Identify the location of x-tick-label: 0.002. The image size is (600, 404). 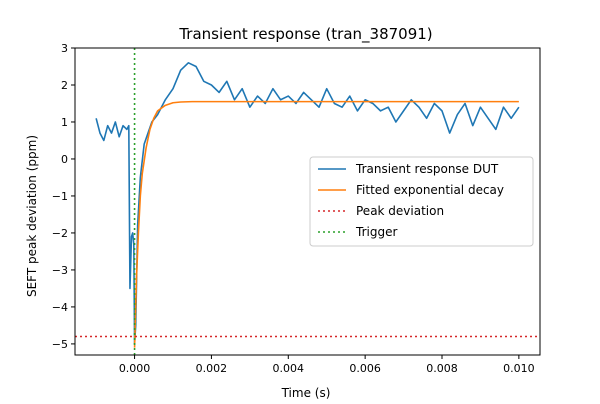
(212, 368).